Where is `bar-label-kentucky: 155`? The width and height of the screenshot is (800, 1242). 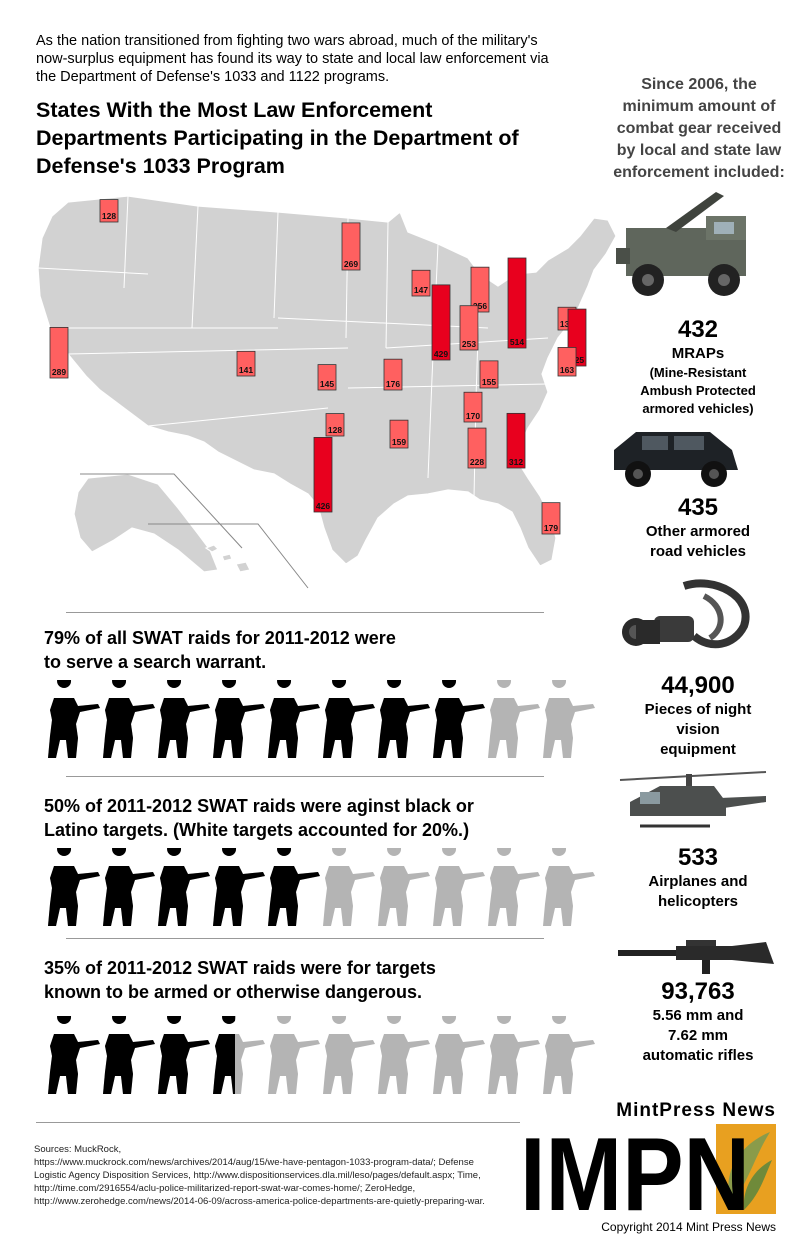
bar-label-kentucky: 155 is located at coordinates (489, 382).